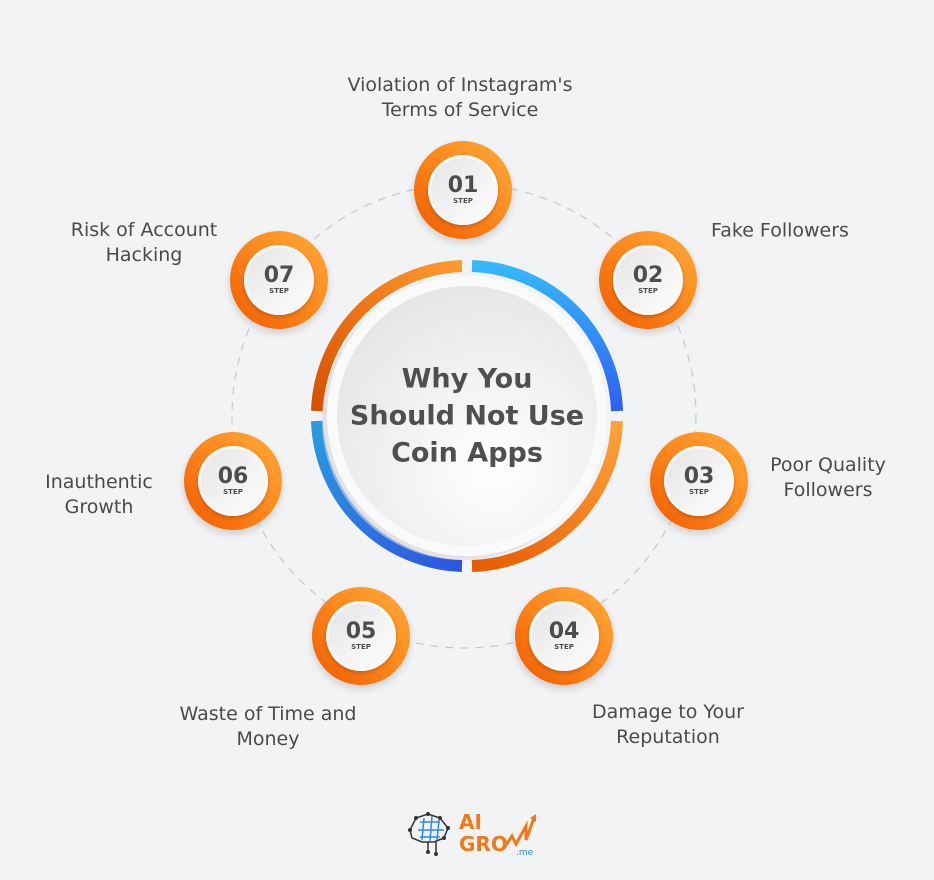 The image size is (934, 880). I want to click on step-number: 02, so click(648, 275).